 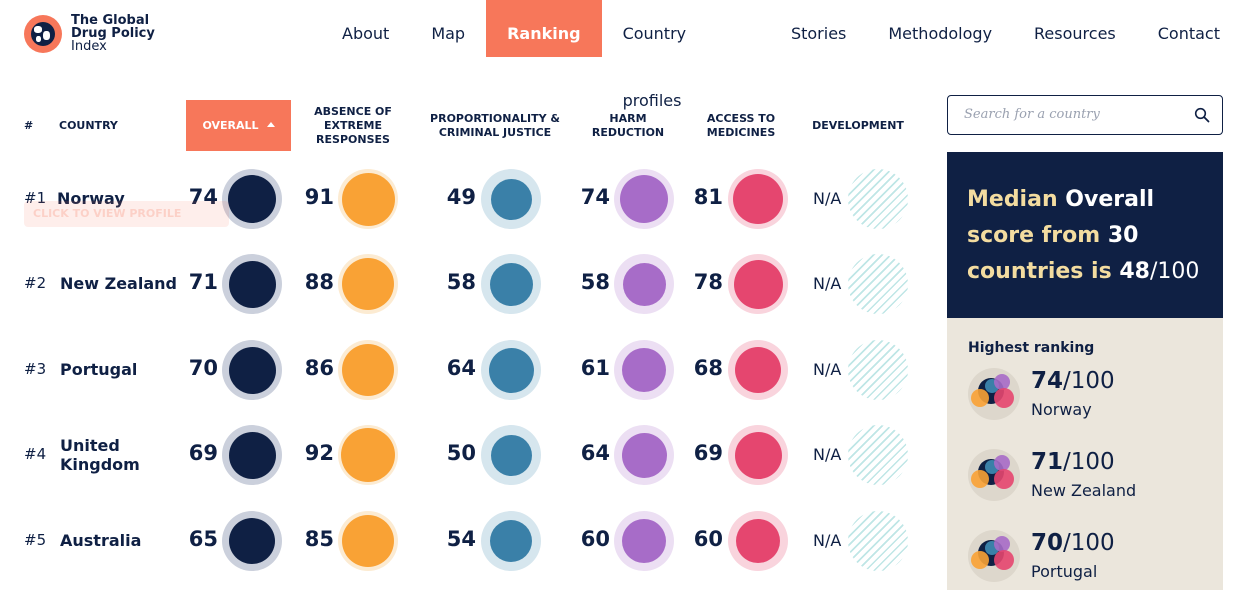 What do you see at coordinates (110, 20) in the screenshot?
I see `logo-line-1: The Global` at bounding box center [110, 20].